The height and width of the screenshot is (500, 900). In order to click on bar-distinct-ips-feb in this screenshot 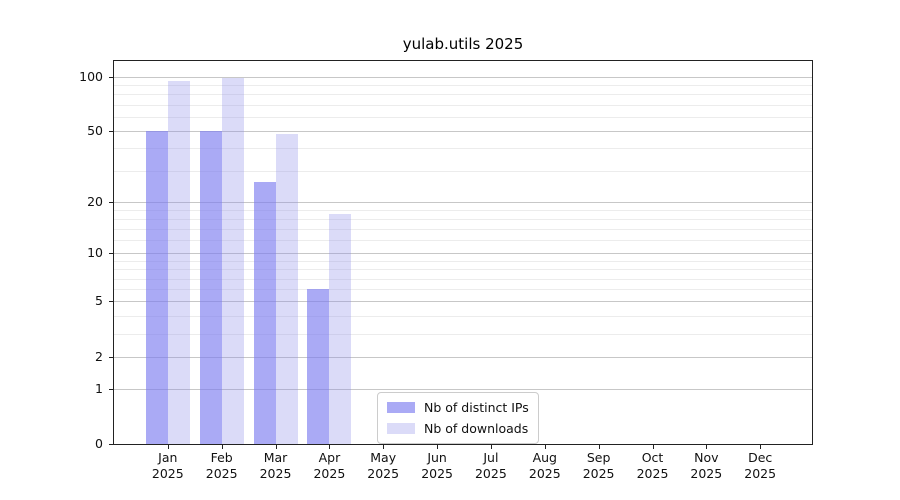, I will do `click(210, 287)`.